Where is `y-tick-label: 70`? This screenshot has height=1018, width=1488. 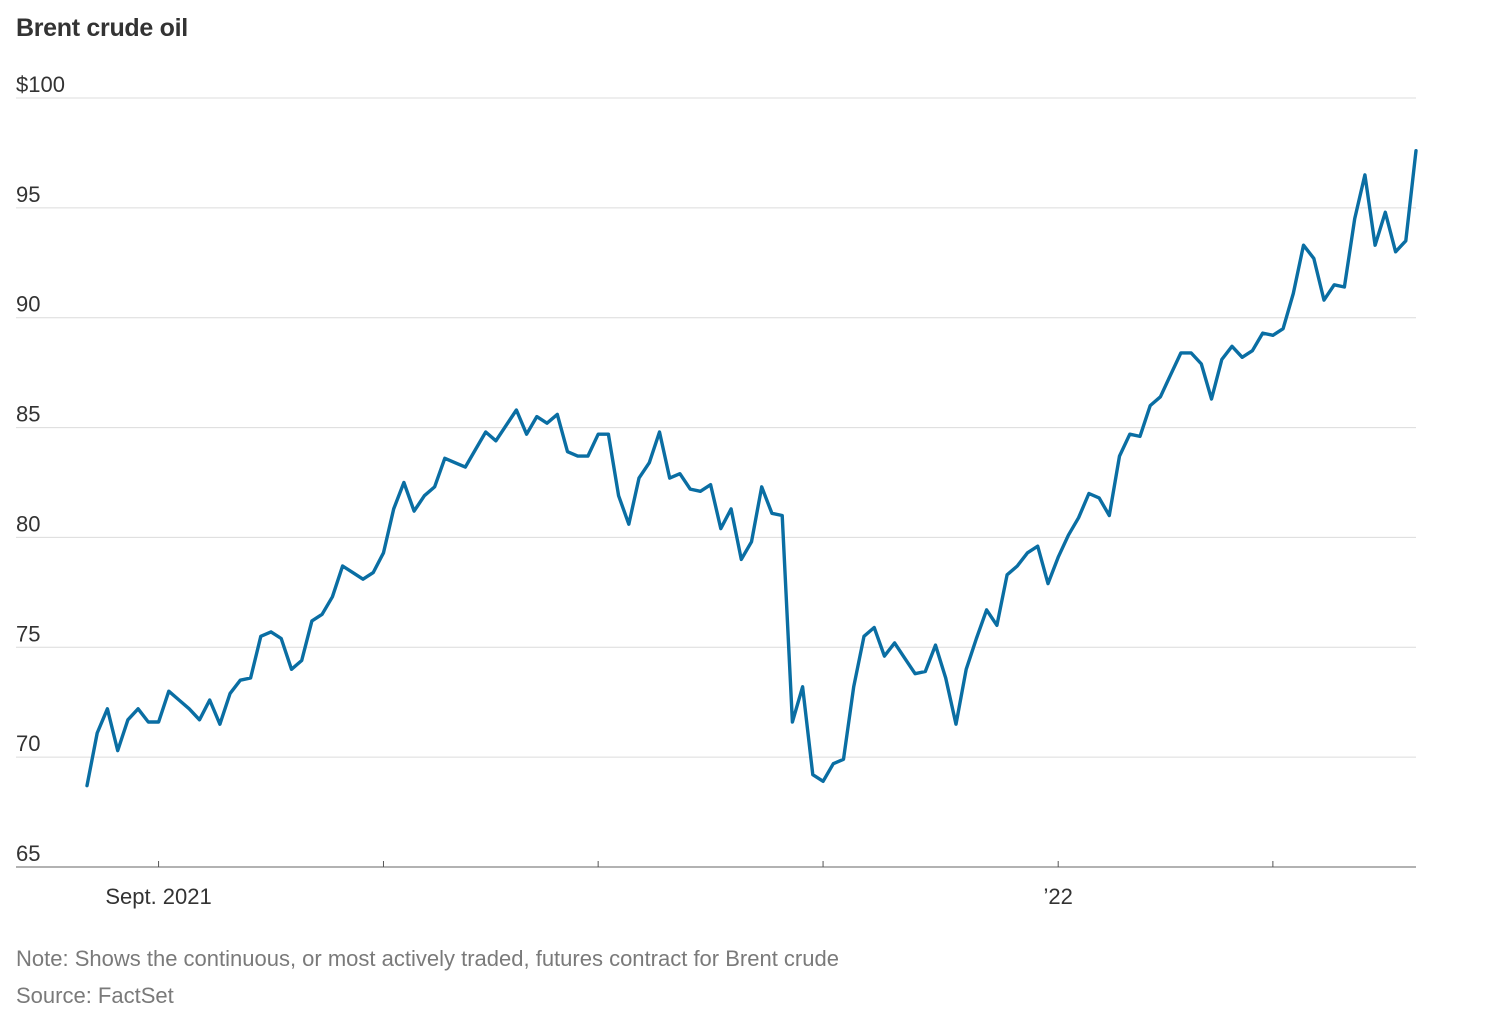 y-tick-label: 70 is located at coordinates (28, 743).